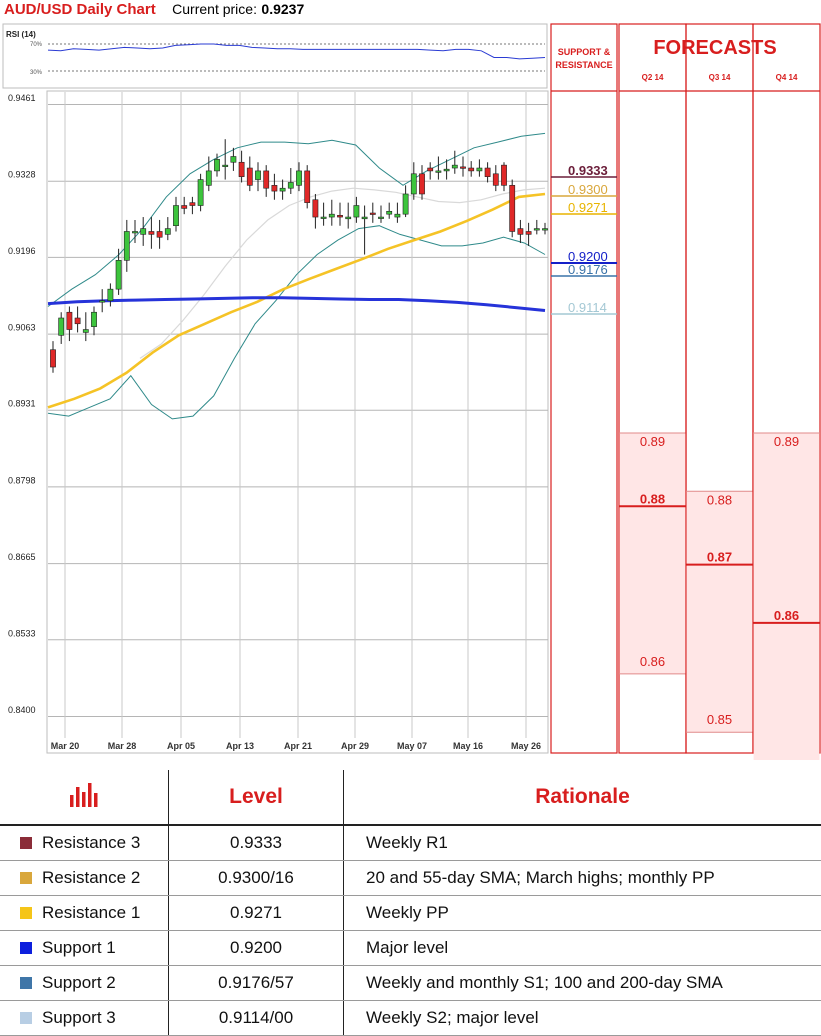  What do you see at coordinates (22, 710) in the screenshot?
I see `y-tick-label: 0.8400` at bounding box center [22, 710].